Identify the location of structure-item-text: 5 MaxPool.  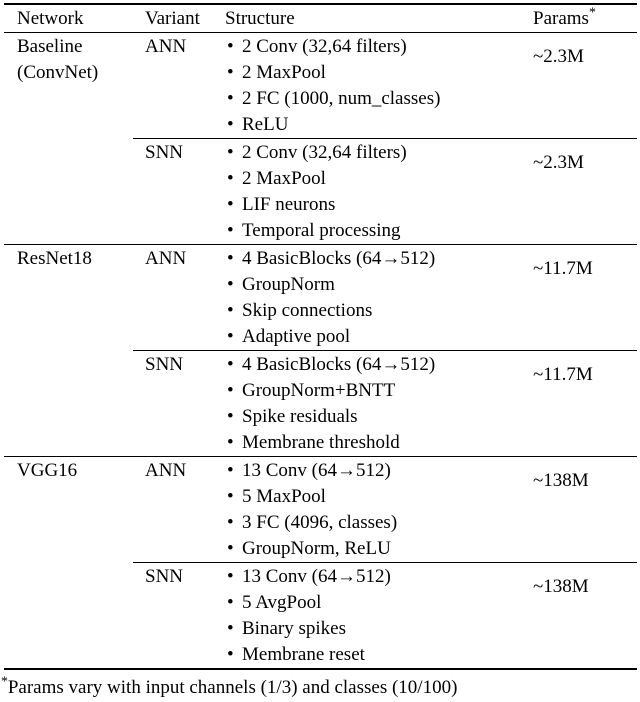
(284, 496).